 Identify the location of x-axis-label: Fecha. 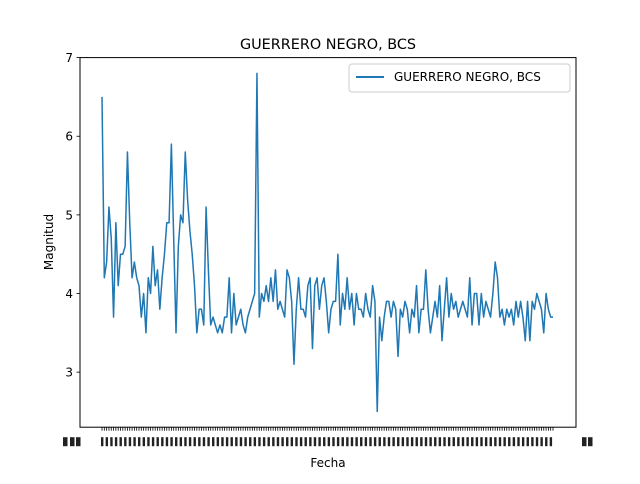
(327, 463).